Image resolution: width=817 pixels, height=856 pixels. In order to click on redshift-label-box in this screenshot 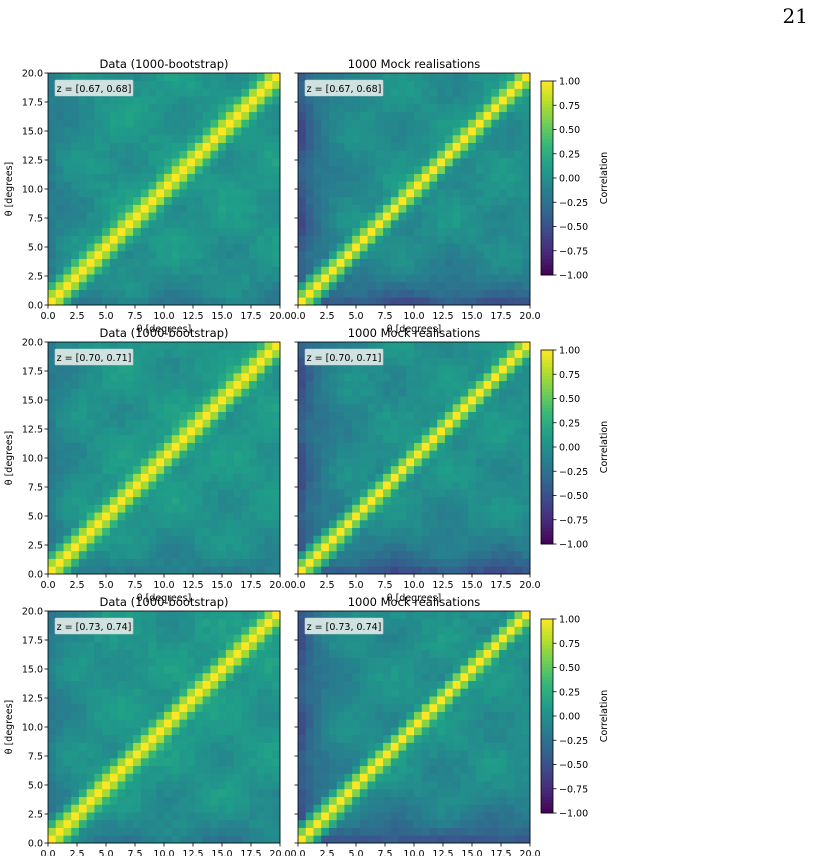, I will do `click(94, 626)`.